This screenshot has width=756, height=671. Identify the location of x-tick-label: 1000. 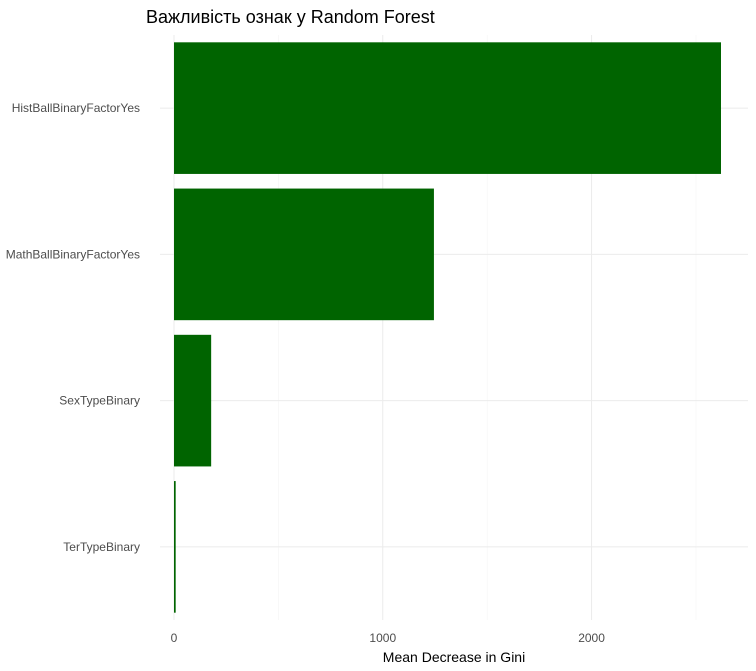
(382, 638).